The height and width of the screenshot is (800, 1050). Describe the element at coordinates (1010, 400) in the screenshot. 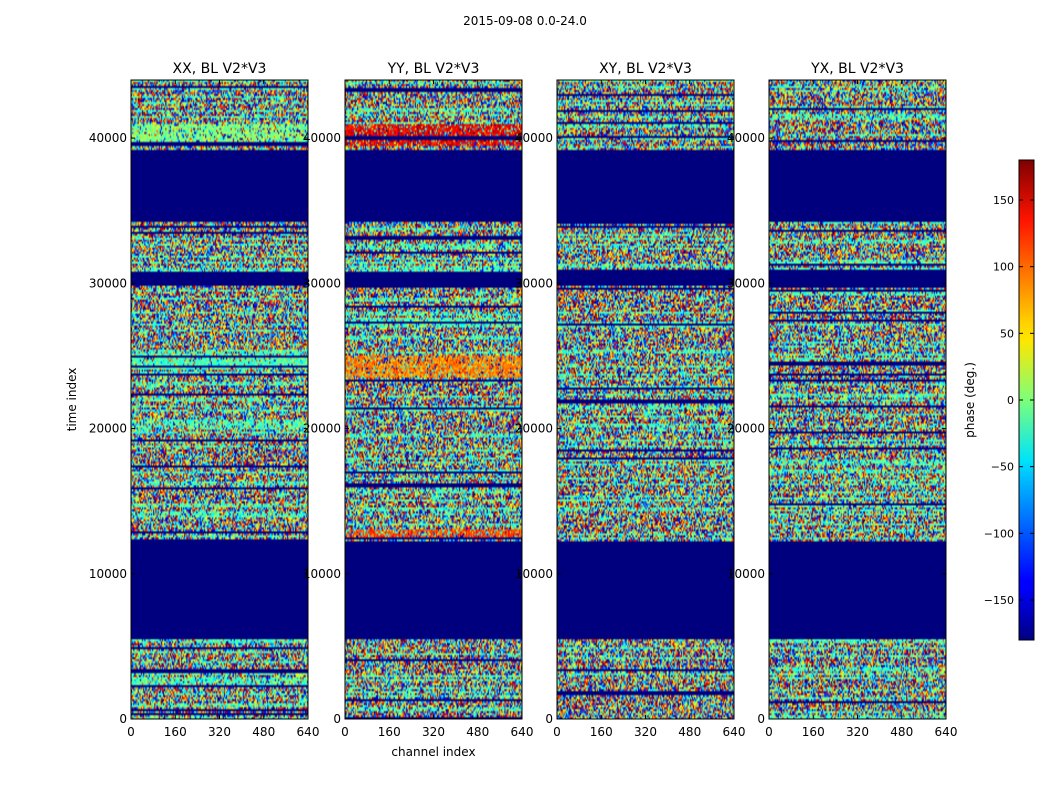

I see `colorbar-tick-label: 0` at that location.